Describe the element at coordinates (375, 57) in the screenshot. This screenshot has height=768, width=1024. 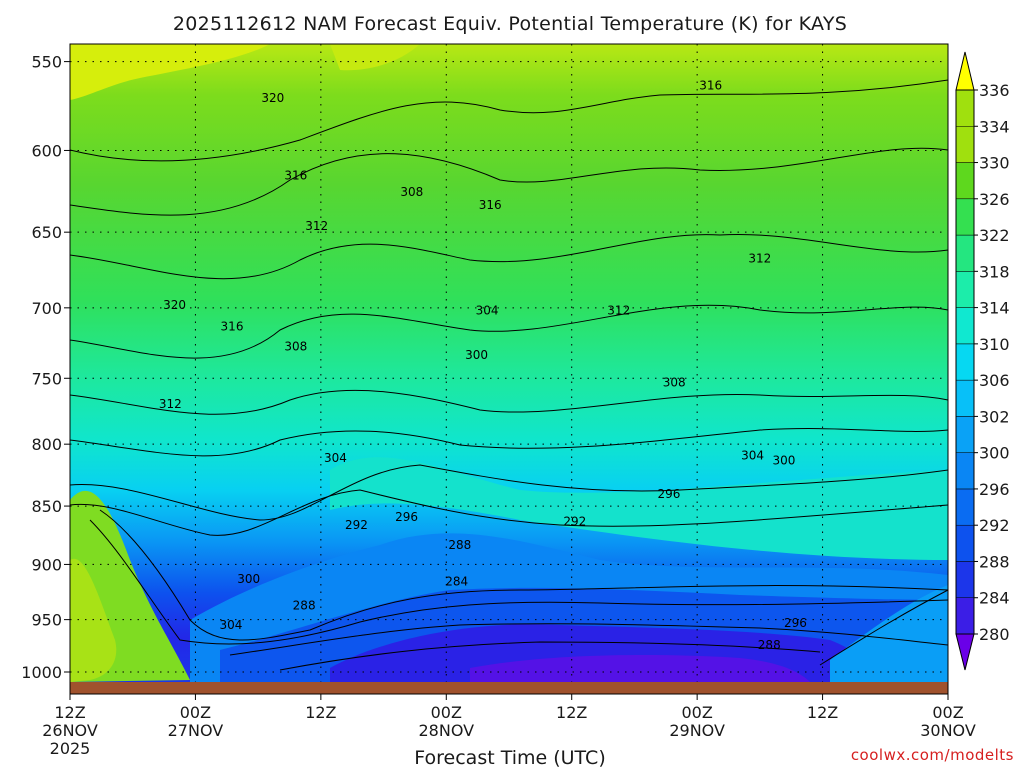
I see `high-theta-top-right` at that location.